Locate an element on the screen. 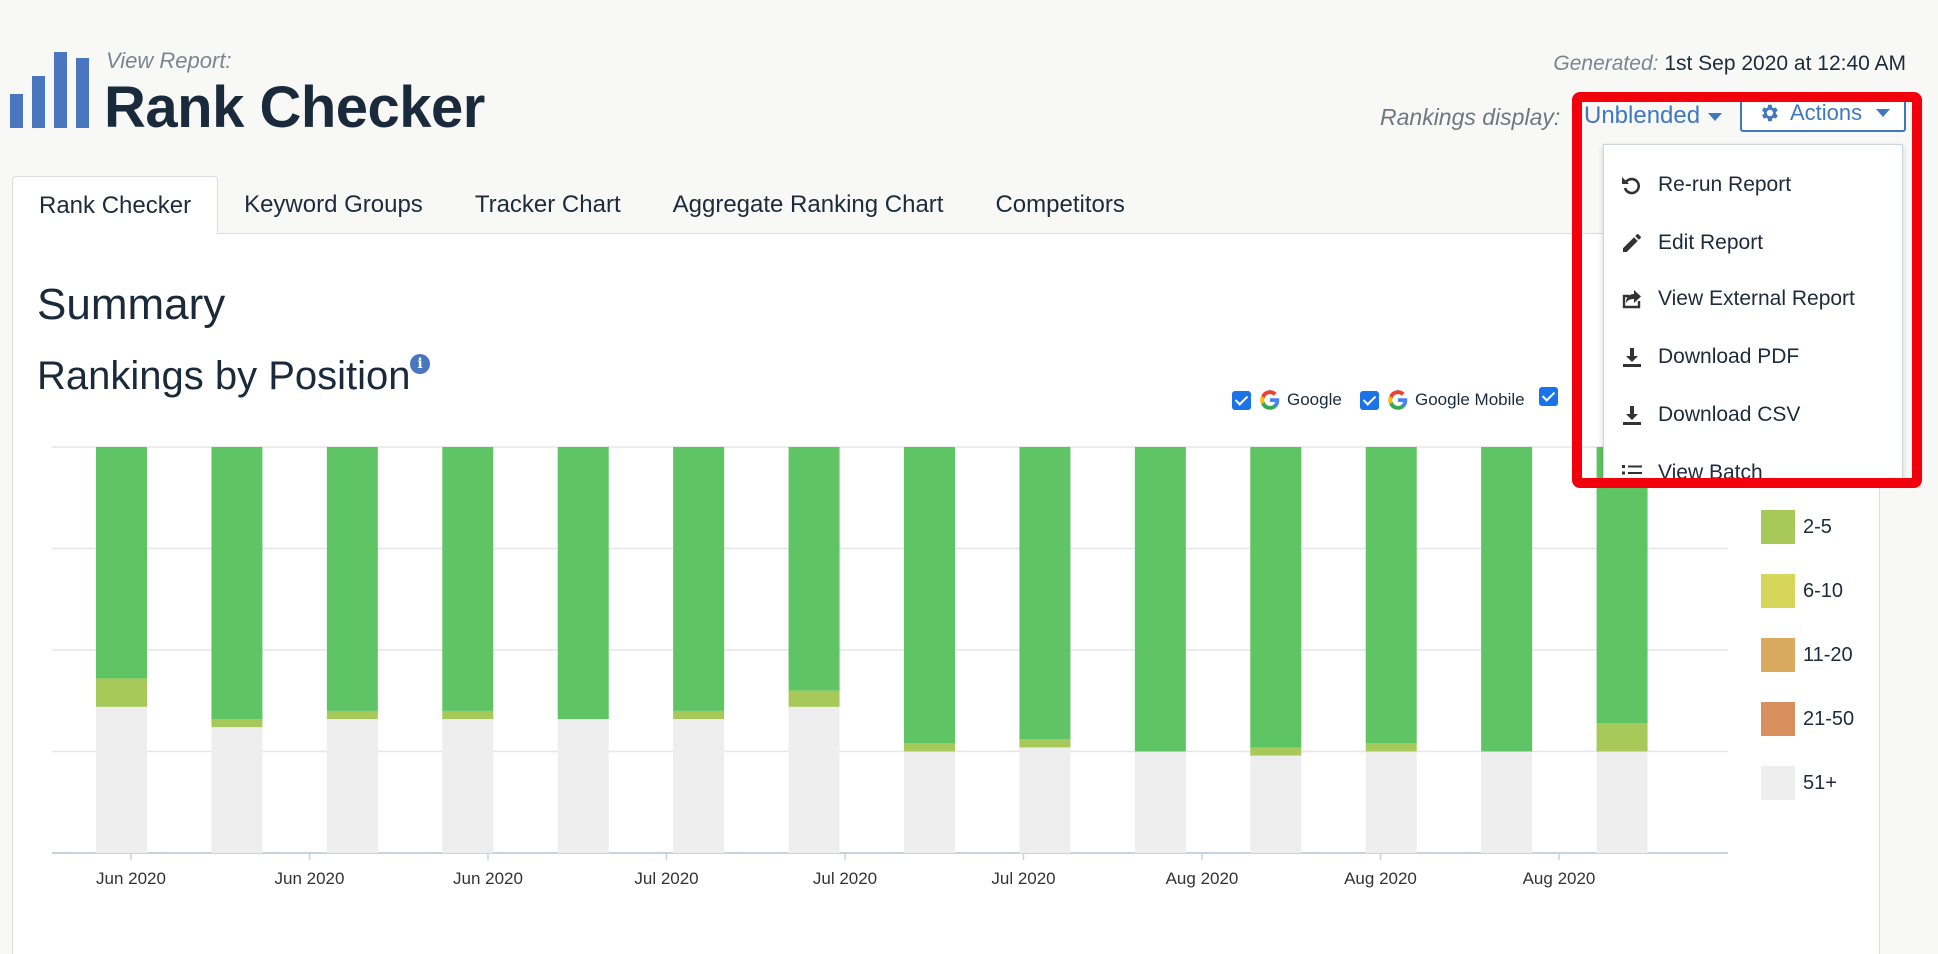 The width and height of the screenshot is (1938, 954). engine-toggle-google: Google is located at coordinates (1287, 400).